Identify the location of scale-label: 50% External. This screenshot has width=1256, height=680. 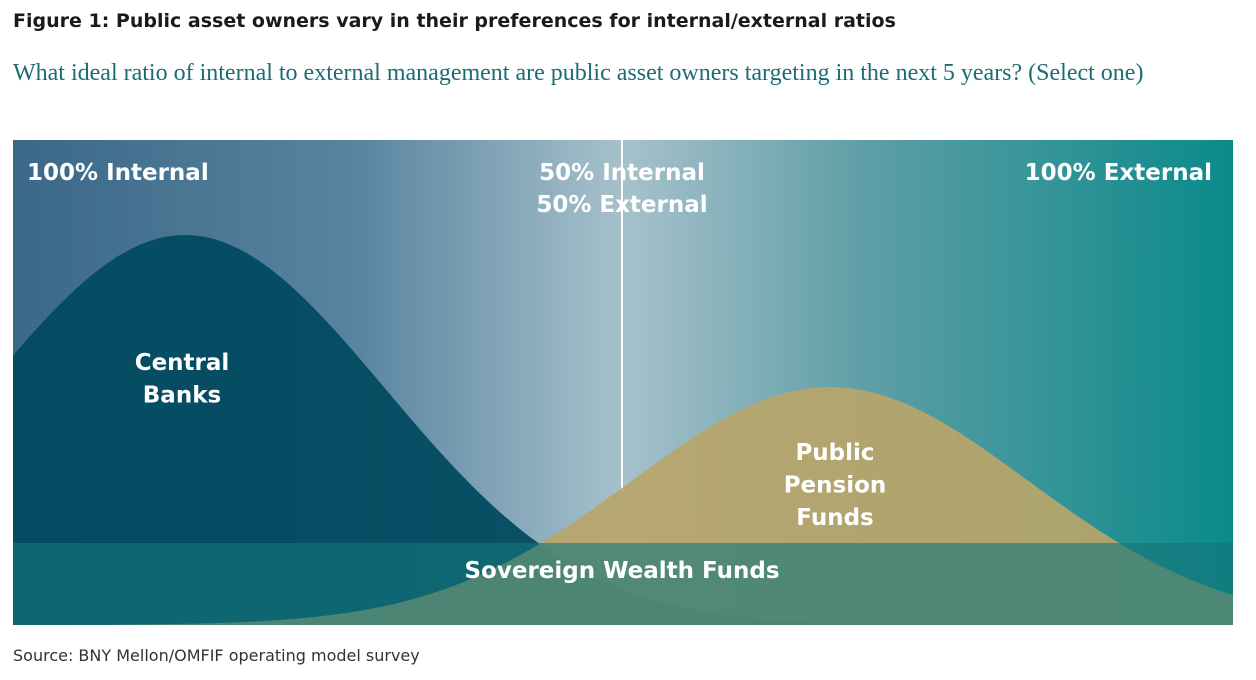
(621, 205).